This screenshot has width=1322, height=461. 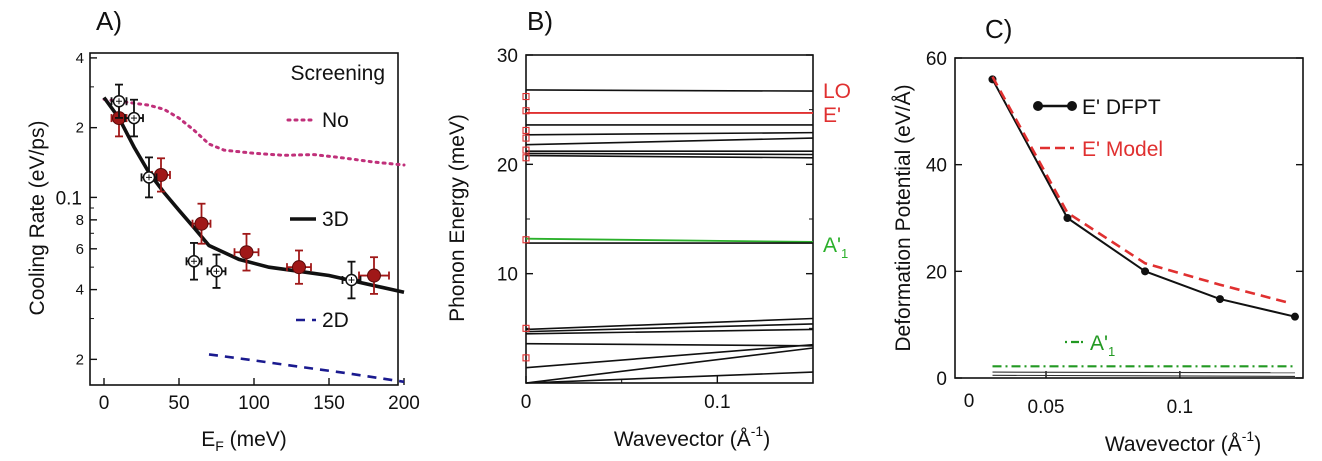 I want to click on x-tick-label-b: 0.1, so click(x=717, y=402).